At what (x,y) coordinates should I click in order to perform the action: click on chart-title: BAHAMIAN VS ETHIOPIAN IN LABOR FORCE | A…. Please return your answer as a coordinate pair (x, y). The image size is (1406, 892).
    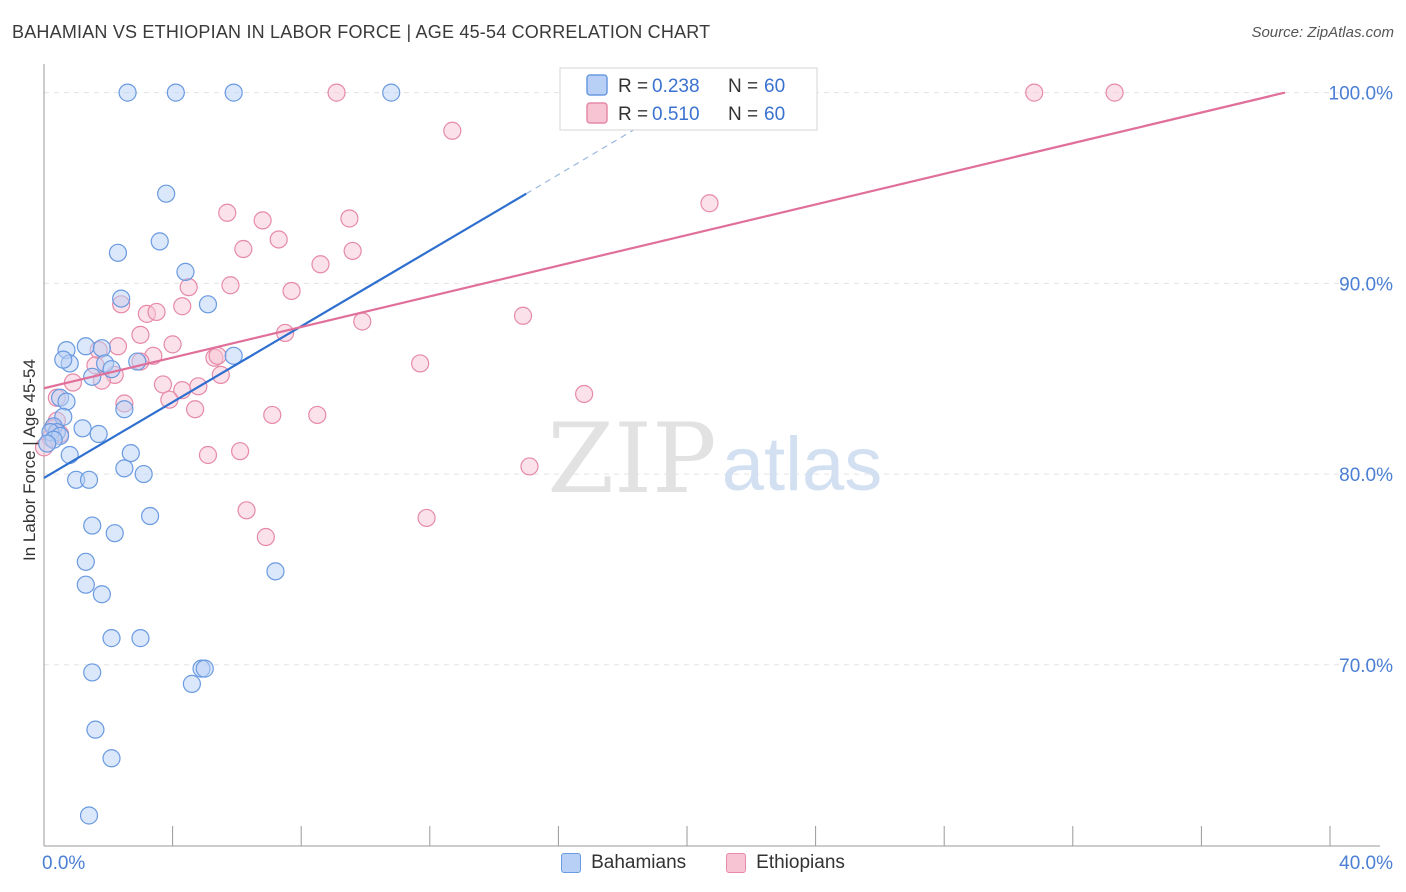
    Looking at the image, I should click on (361, 32).